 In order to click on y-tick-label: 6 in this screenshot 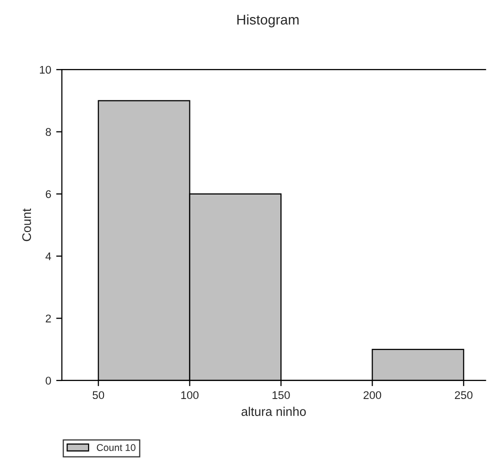, I will do `click(48, 194)`.